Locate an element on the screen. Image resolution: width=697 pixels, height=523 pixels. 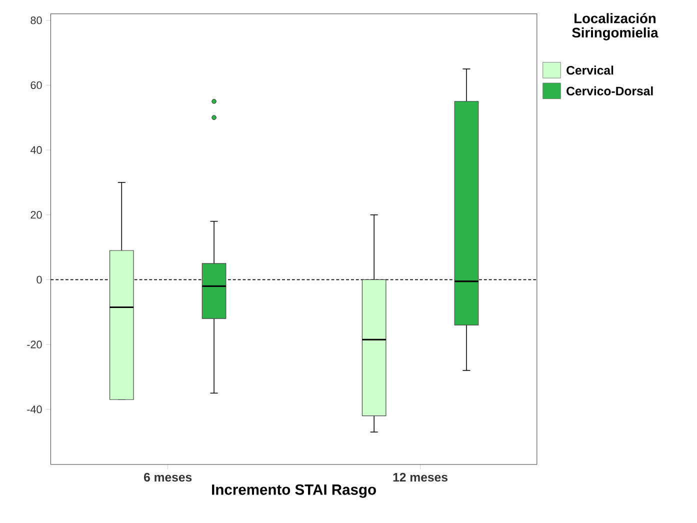
y-tick-label: 0 is located at coordinates (39, 280).